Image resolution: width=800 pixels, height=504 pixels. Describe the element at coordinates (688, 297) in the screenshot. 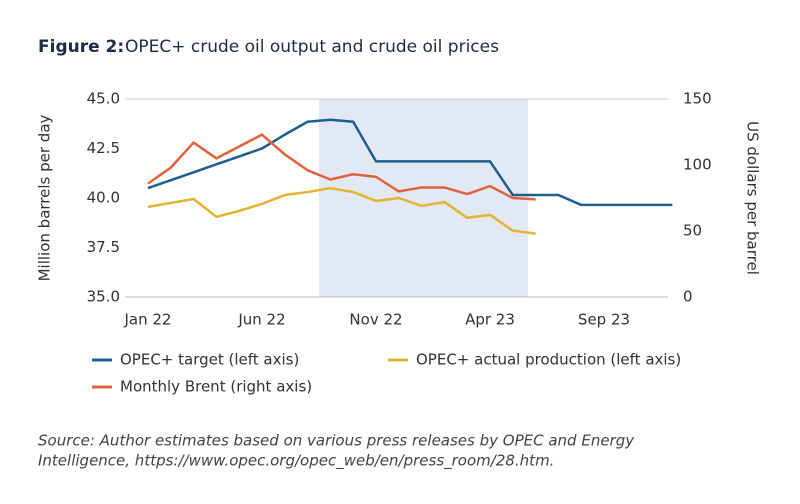

I see `y2-tick-label: 0` at that location.